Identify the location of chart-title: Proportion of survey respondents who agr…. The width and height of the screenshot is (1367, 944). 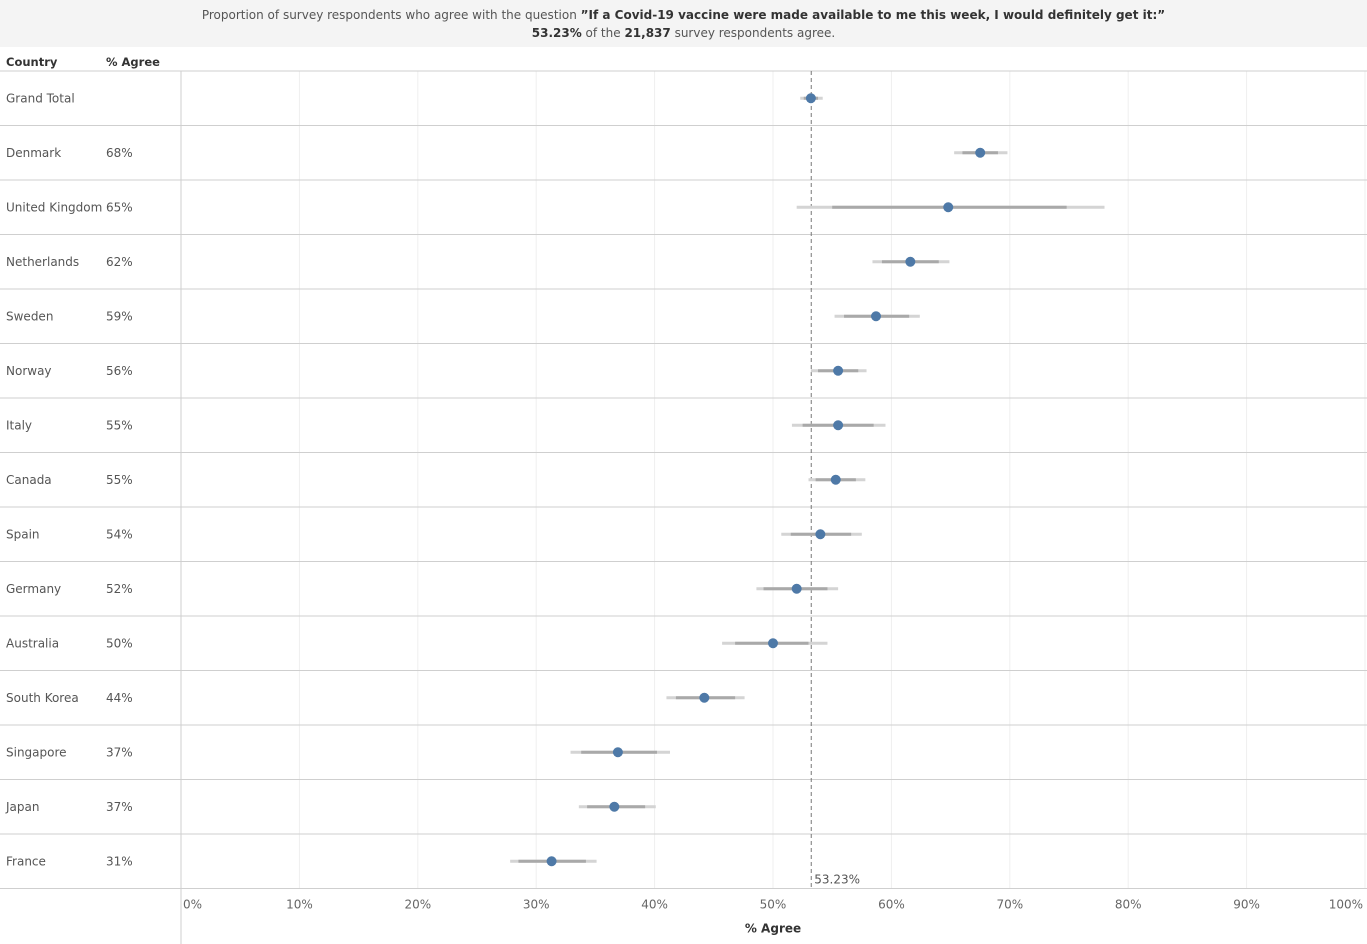
(683, 15).